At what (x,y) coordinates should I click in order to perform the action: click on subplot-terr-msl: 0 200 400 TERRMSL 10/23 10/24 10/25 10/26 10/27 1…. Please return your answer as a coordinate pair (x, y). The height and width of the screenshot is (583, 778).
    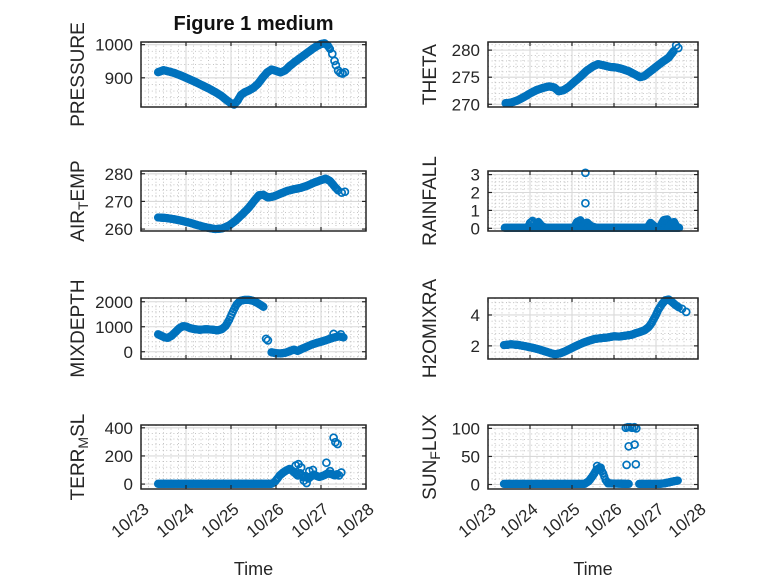
    Looking at the image, I should click on (223, 496).